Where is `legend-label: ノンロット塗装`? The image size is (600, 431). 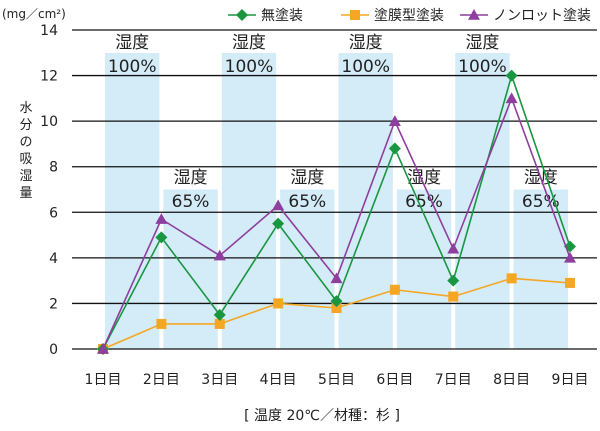 legend-label: ノンロット塗装 is located at coordinates (542, 15).